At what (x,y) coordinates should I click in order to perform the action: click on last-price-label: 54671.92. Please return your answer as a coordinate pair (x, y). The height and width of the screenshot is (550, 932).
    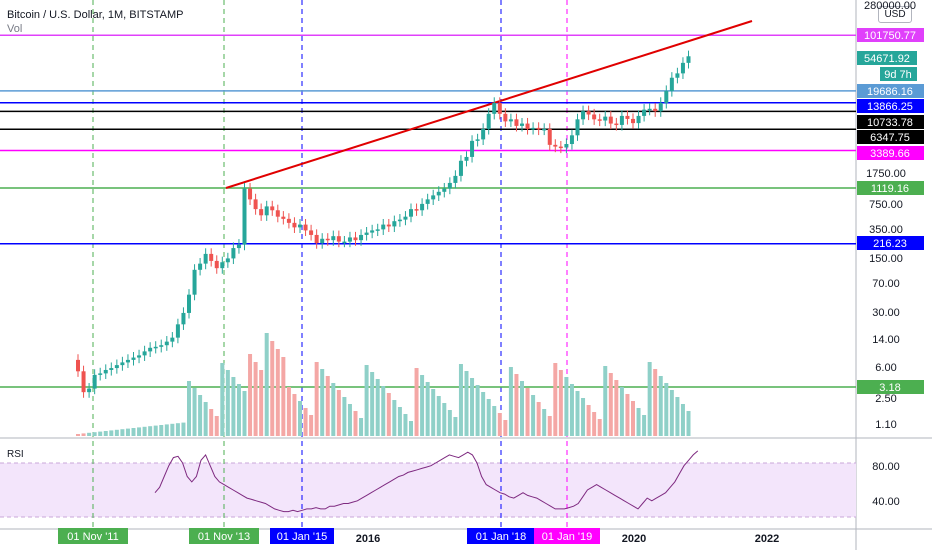
    Looking at the image, I should click on (887, 59).